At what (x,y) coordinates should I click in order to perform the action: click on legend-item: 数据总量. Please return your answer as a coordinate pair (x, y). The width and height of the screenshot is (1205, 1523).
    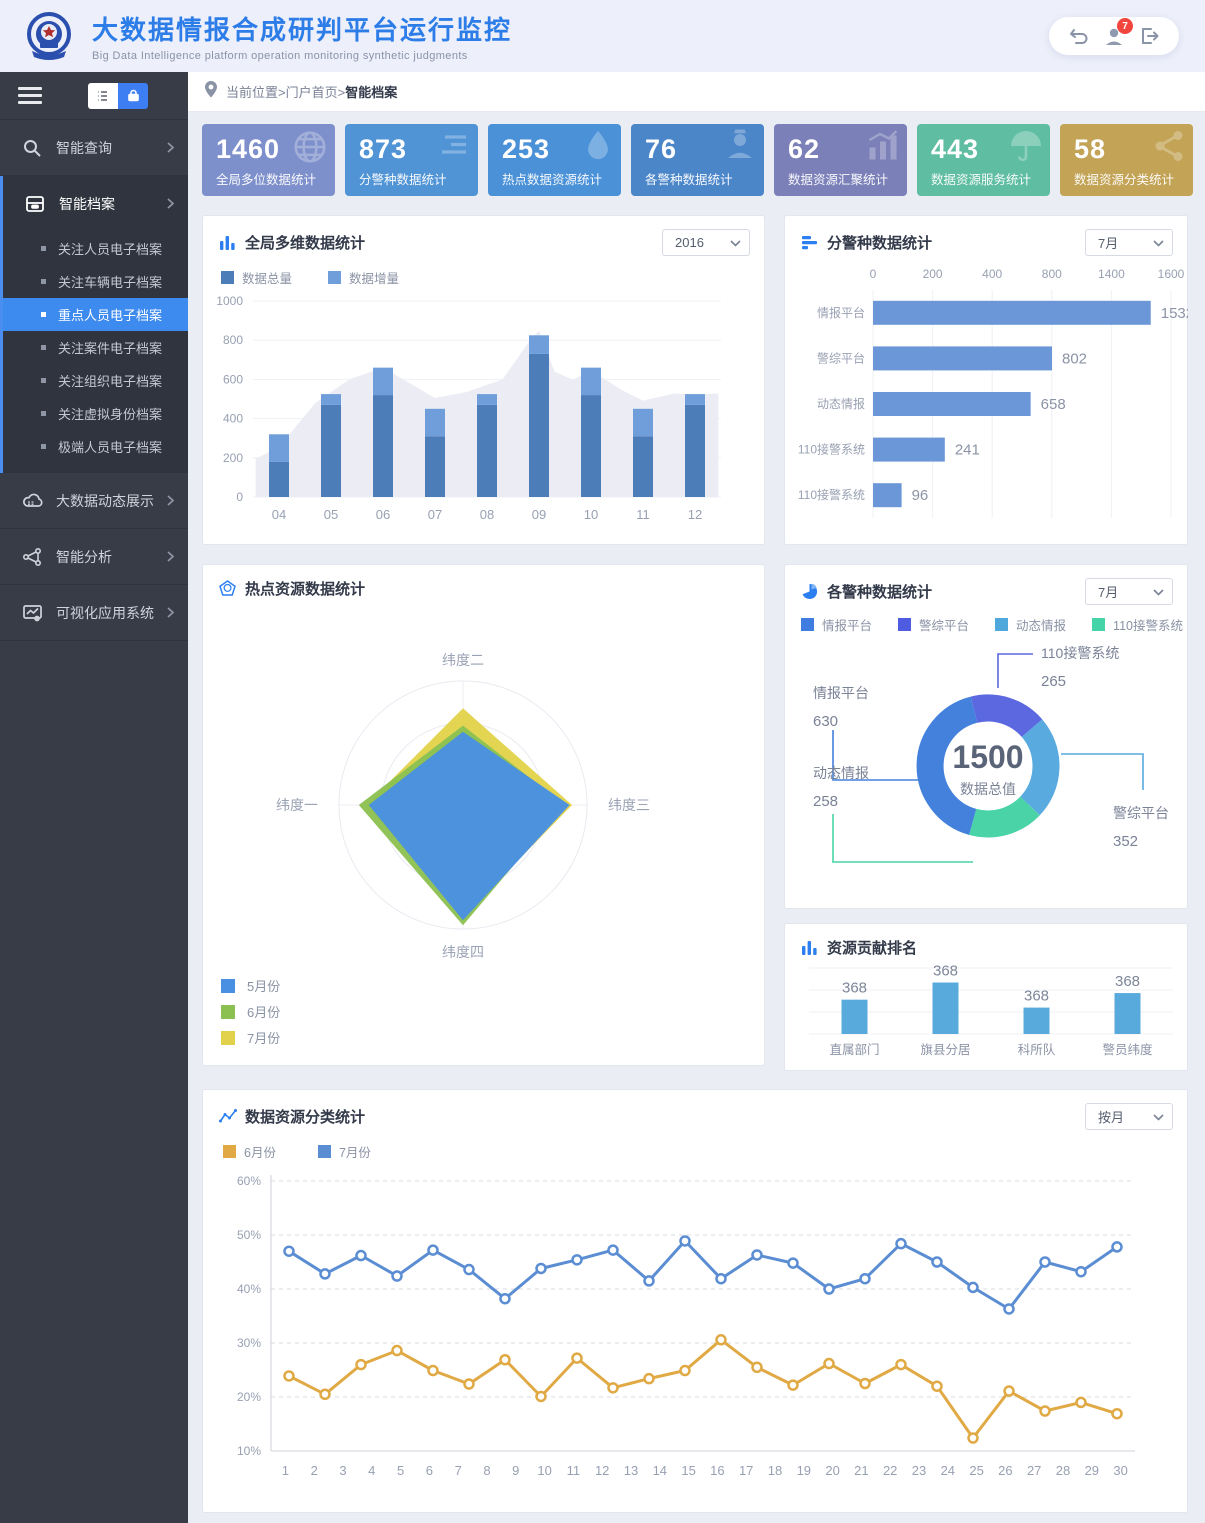
    Looking at the image, I should click on (256, 277).